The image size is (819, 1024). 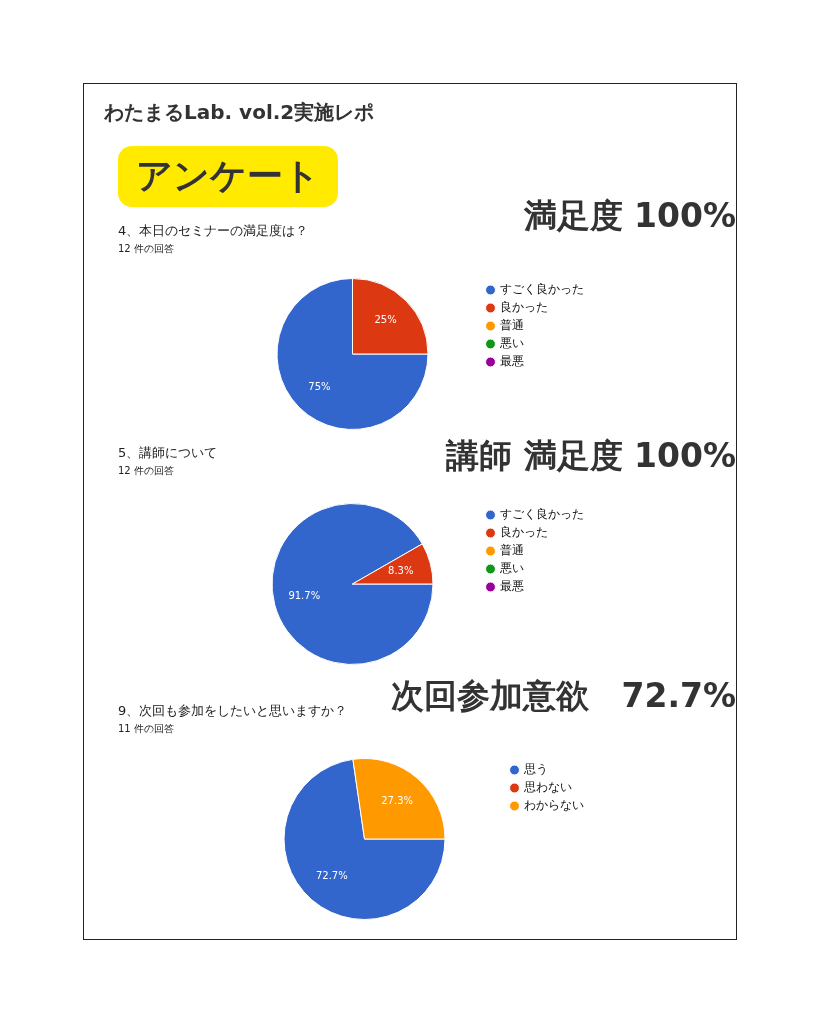 I want to click on data-label: 72.7%, so click(x=331, y=876).